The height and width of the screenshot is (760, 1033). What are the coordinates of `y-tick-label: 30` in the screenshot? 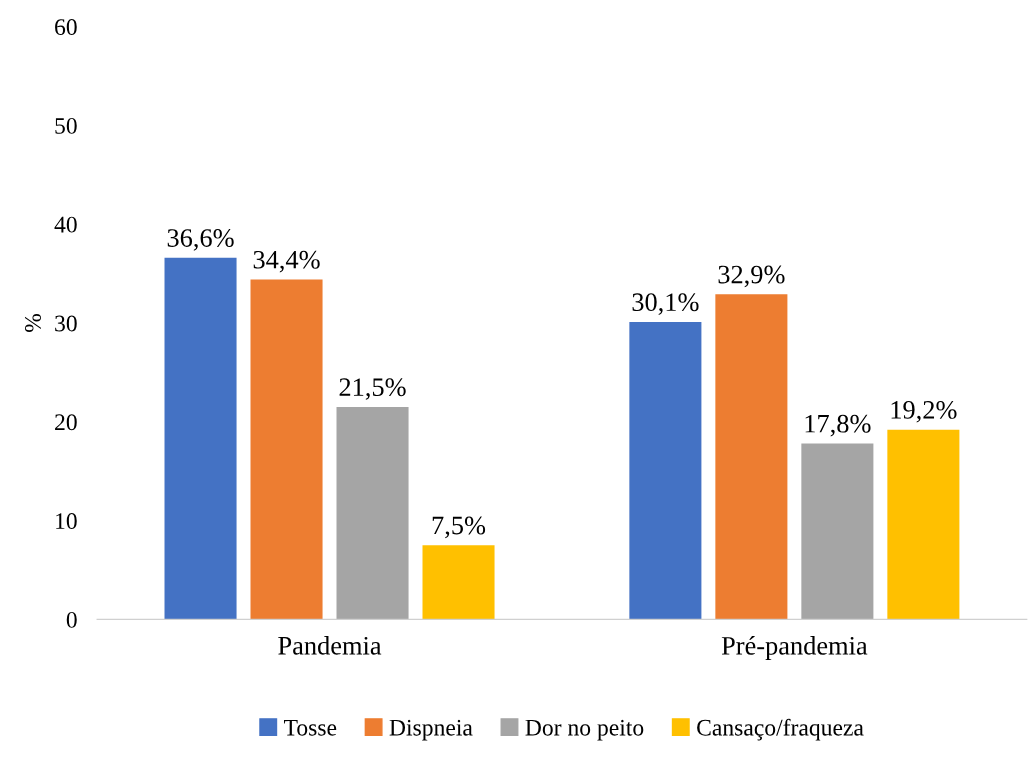 It's located at (66, 323).